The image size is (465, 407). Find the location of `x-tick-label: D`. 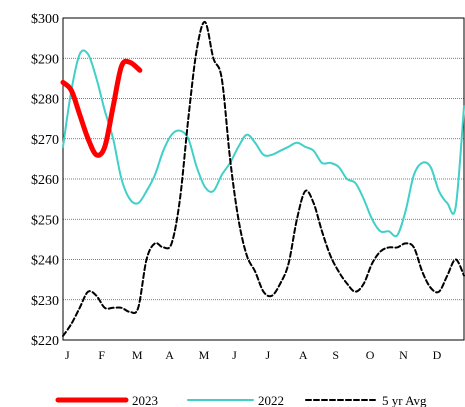

x-tick-label: D is located at coordinates (437, 355).